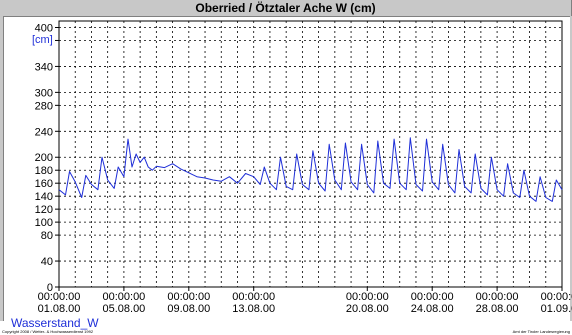  Describe the element at coordinates (497, 309) in the screenshot. I see `x-tick-date-label: 28.08.00` at that location.